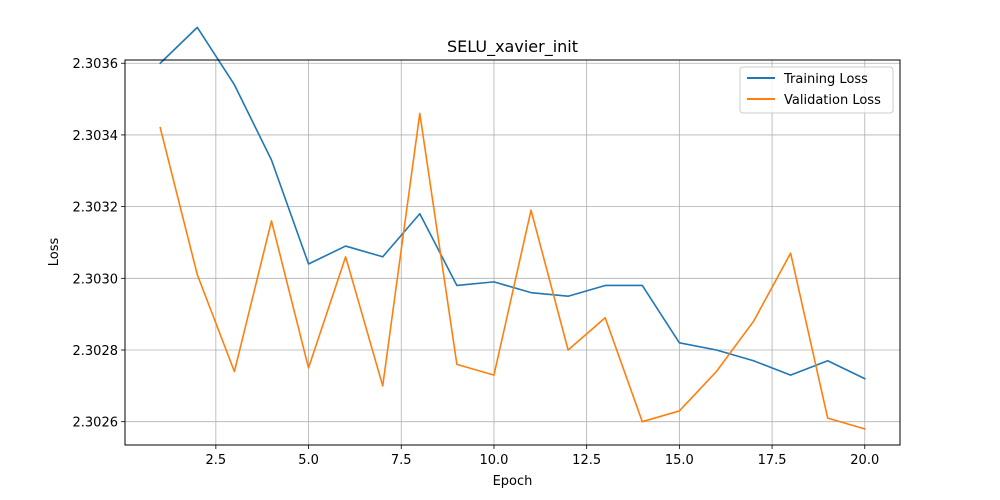 This screenshot has width=1000, height=500. Describe the element at coordinates (216, 460) in the screenshot. I see `x-tick-label: 2.5` at that location.